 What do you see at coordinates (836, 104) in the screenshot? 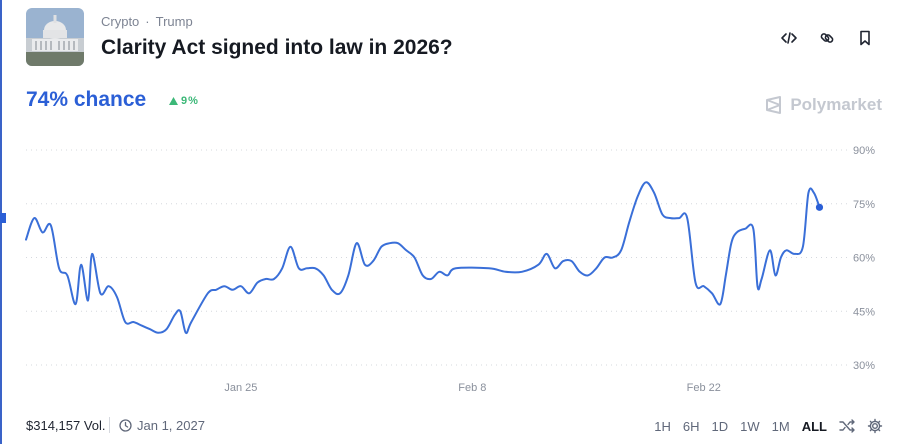
I see `brand-name: Polymarket` at bounding box center [836, 104].